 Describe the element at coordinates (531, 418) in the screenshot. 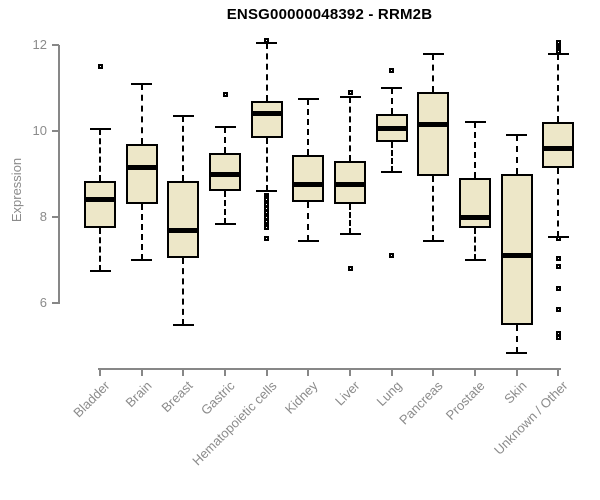

I see `x-axis-category-label: Unknown / Other` at that location.